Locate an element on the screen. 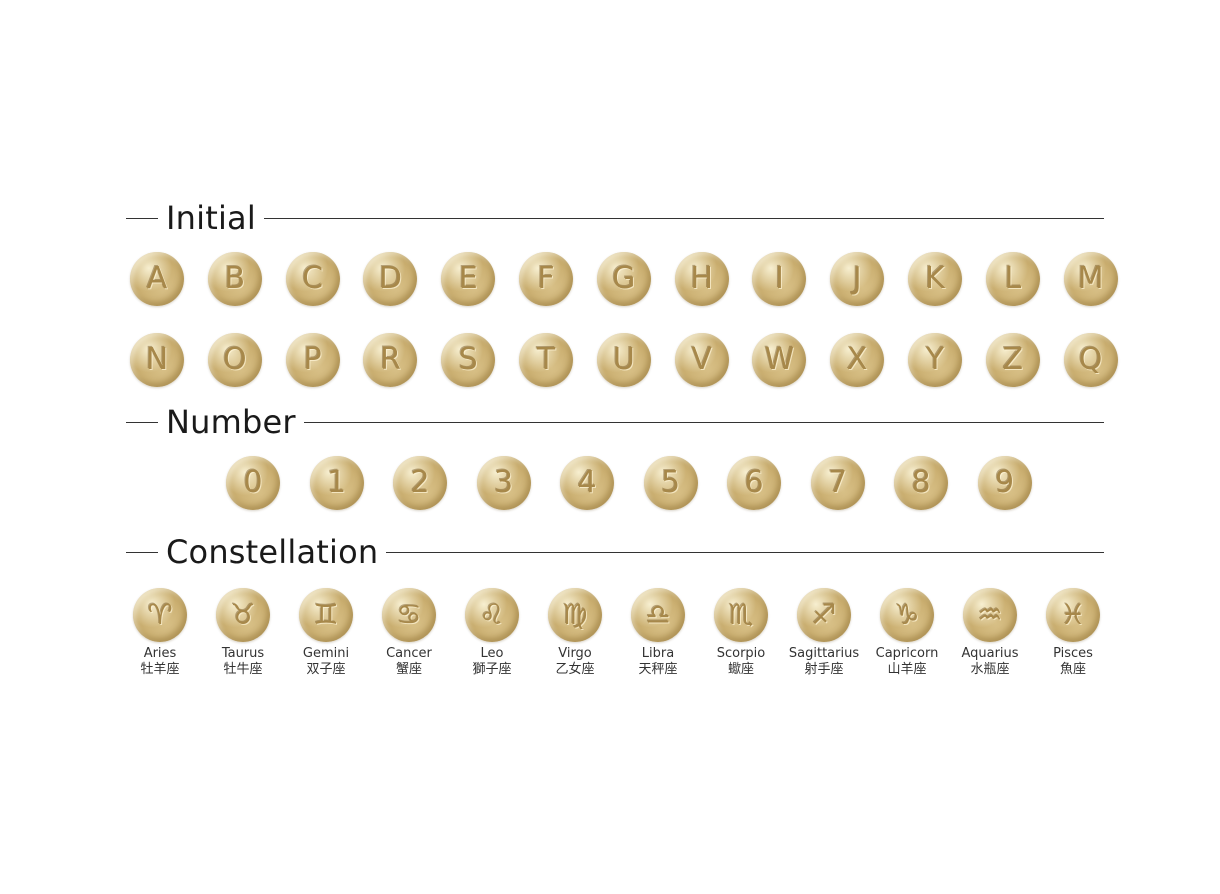 This screenshot has height=894, width=1220. number-row: 0 1 2 3 4 5 6 7 8 9 is located at coordinates (610, 485).